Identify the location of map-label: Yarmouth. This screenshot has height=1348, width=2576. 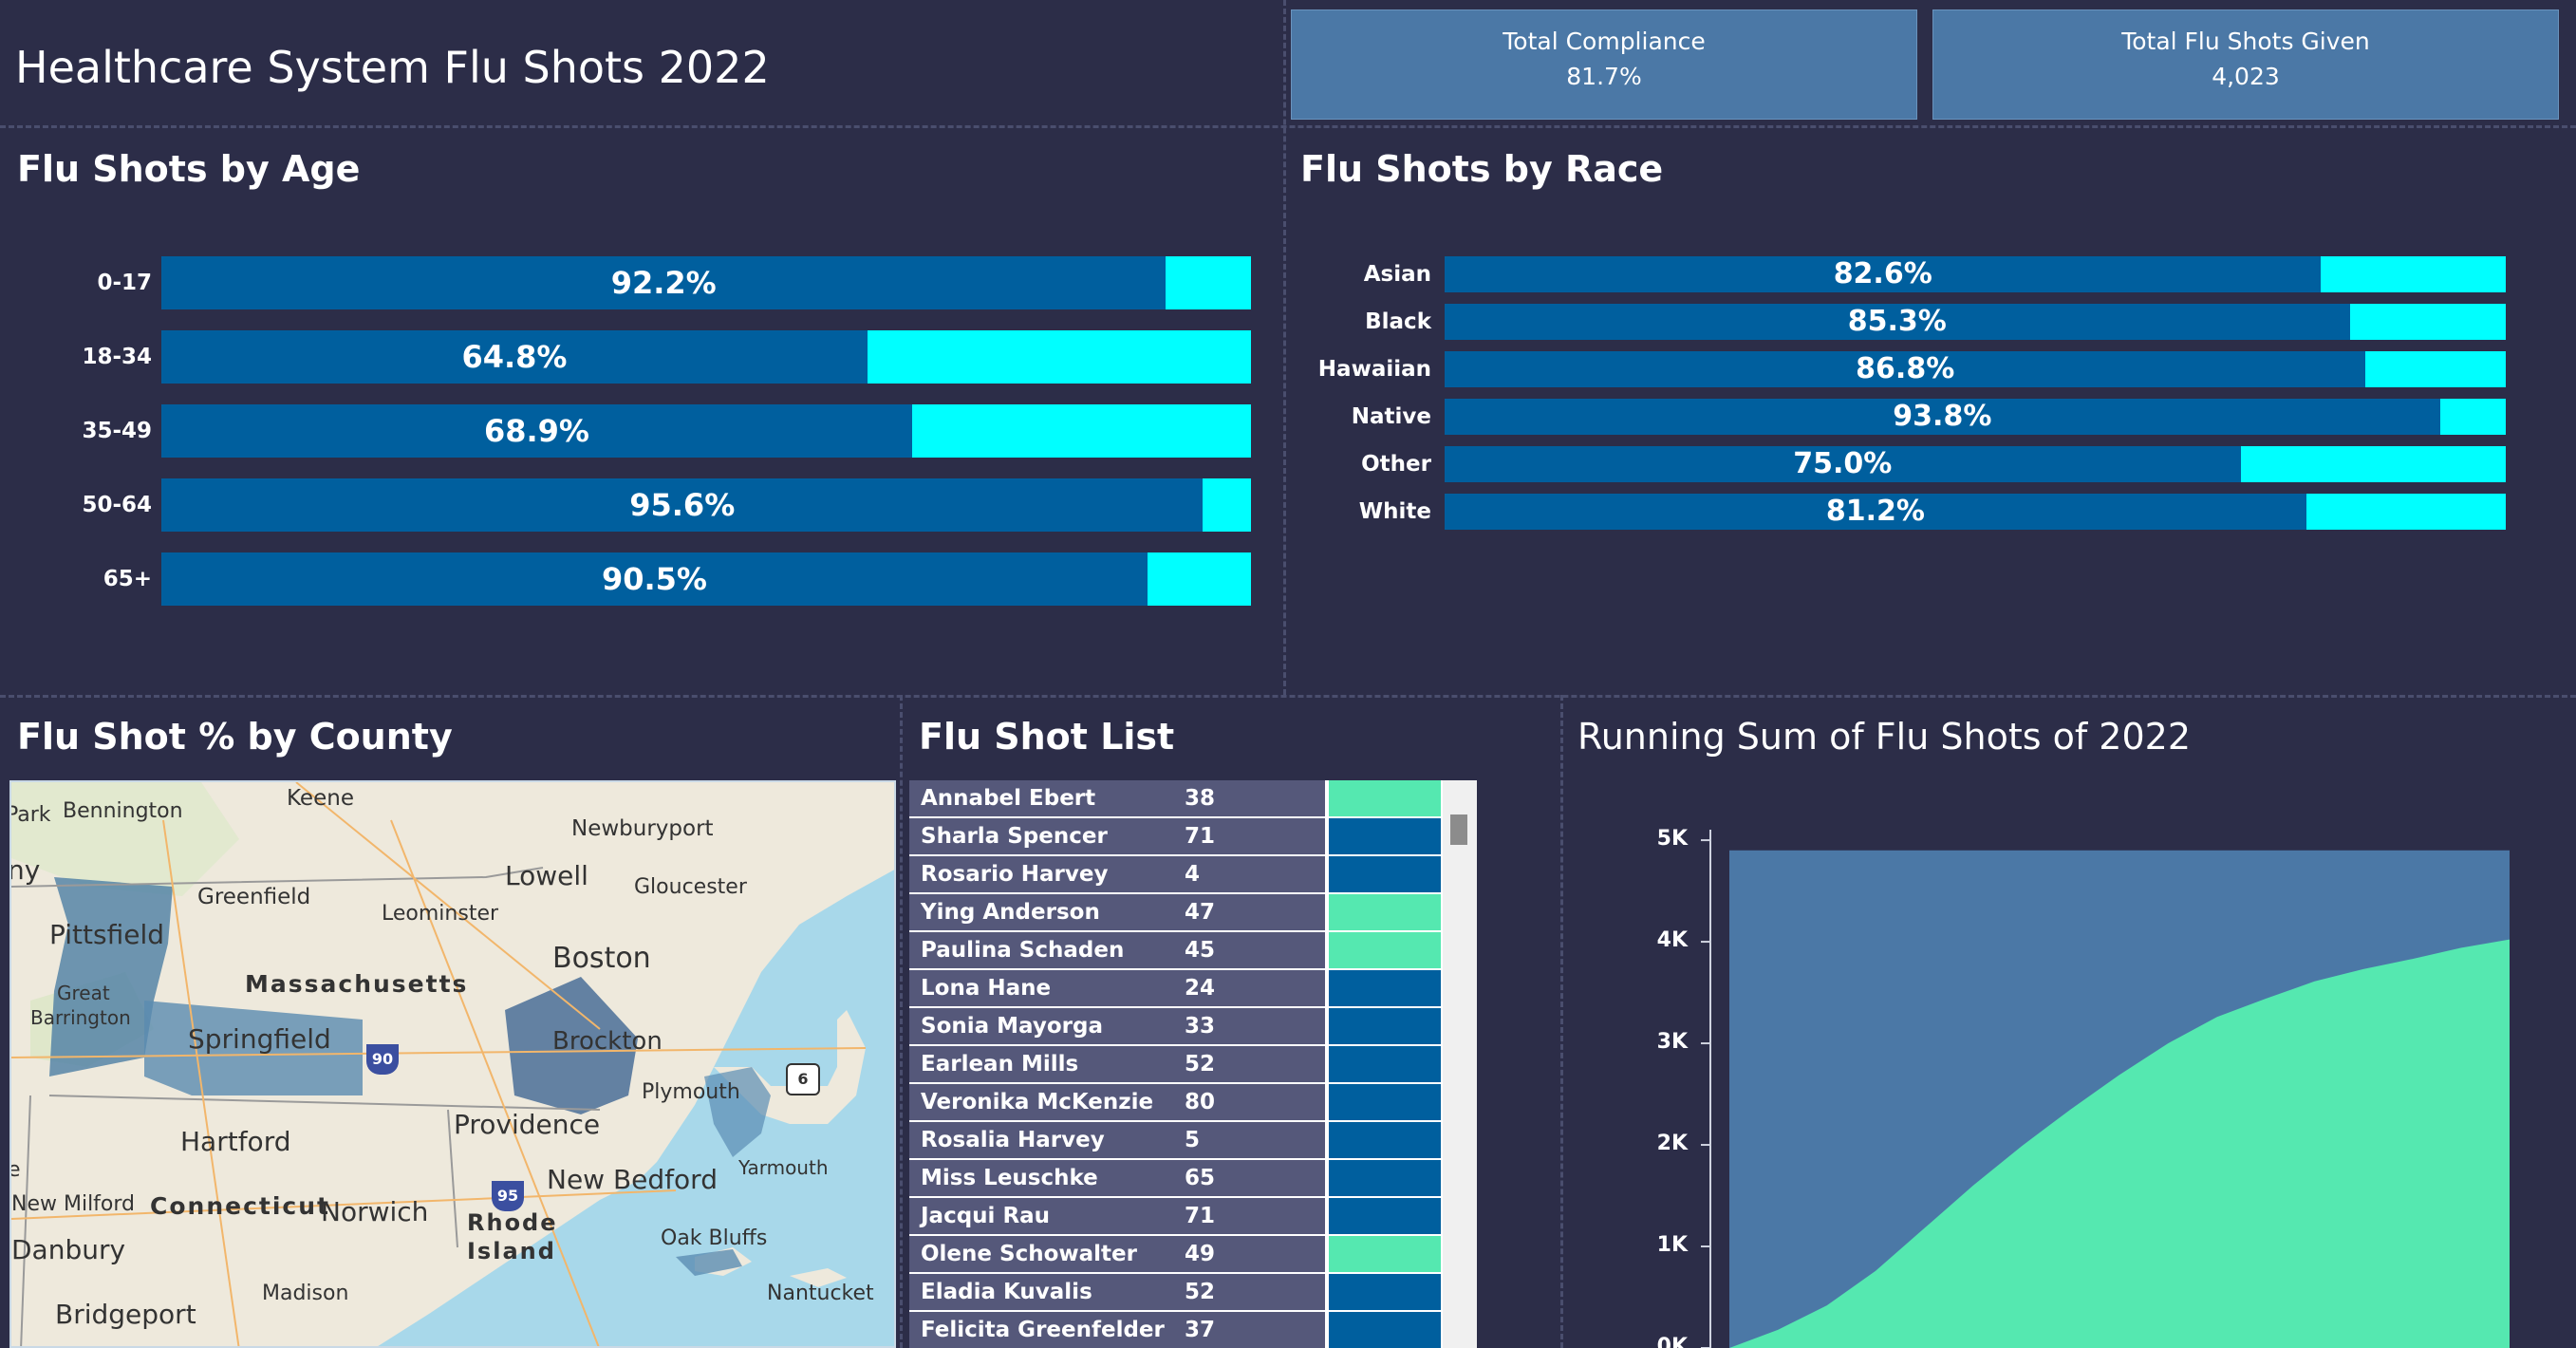
(784, 1167).